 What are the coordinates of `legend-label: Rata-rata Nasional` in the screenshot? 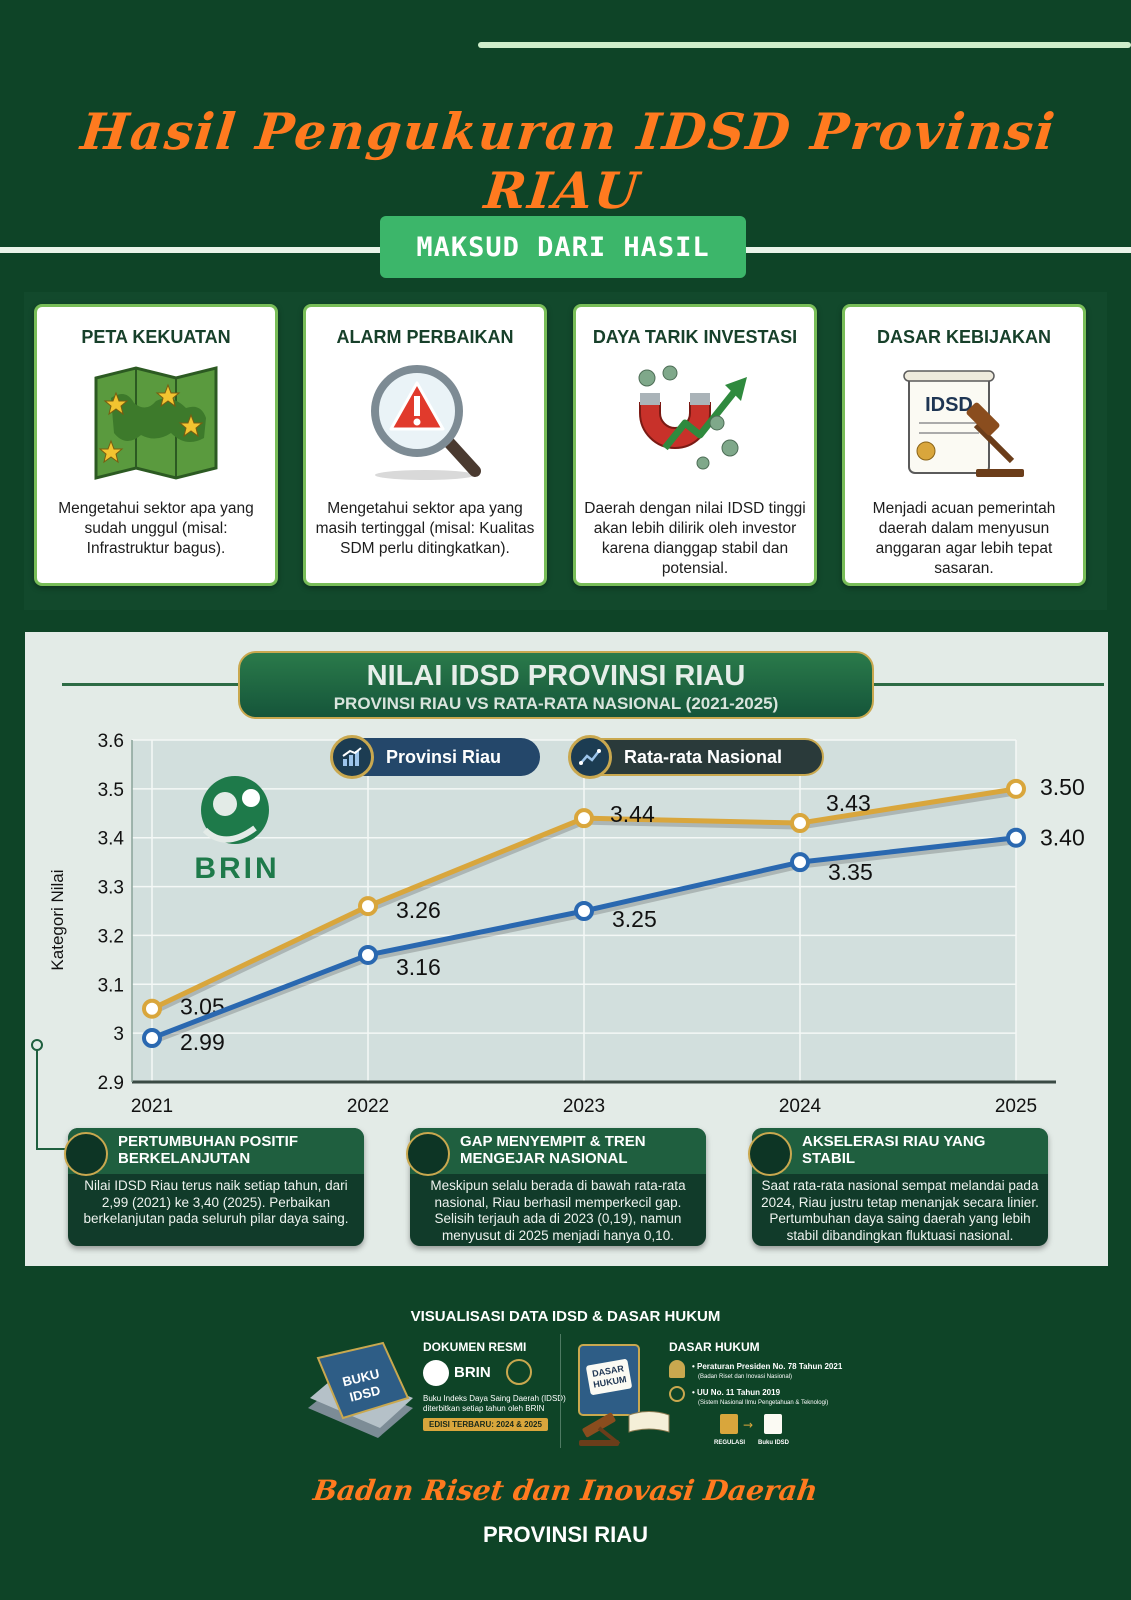 It's located at (703, 756).